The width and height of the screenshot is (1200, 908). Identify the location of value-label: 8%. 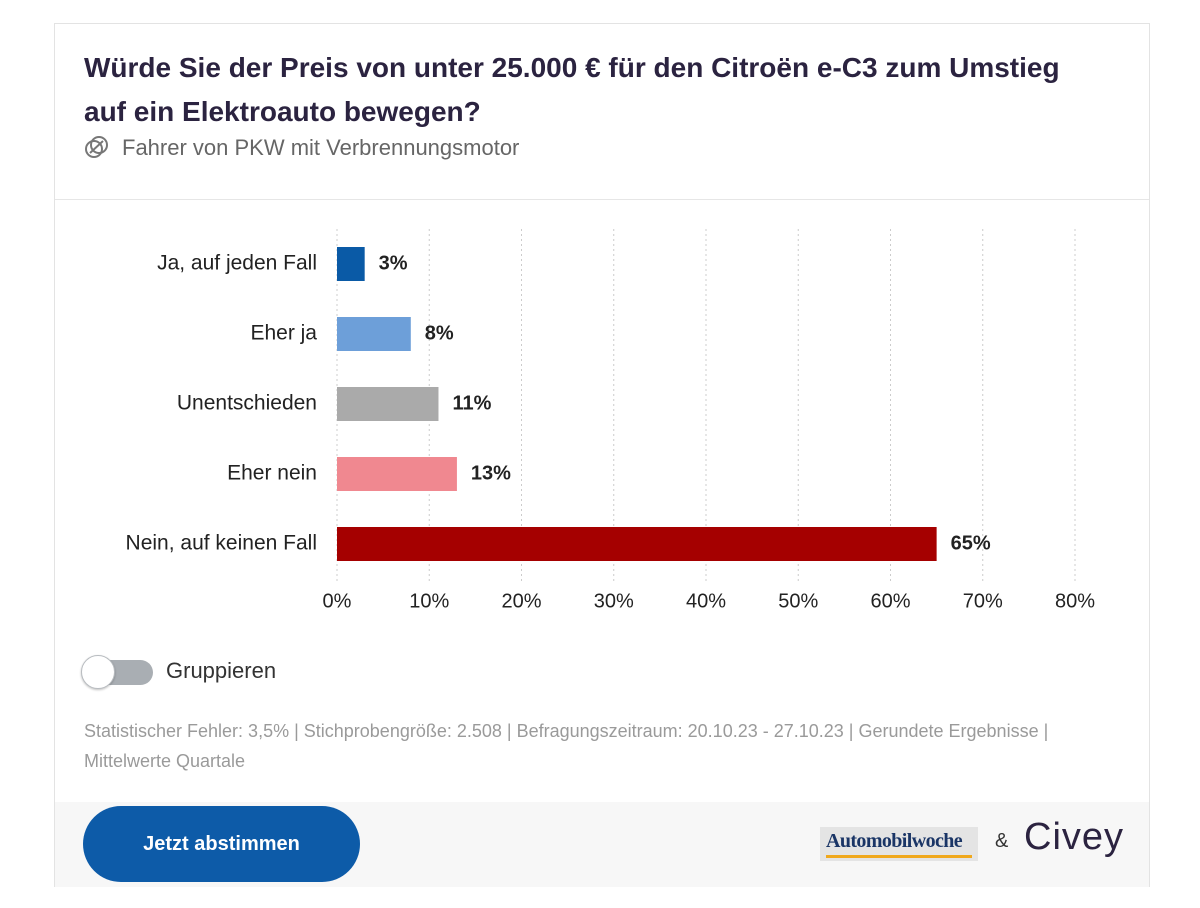
(439, 333).